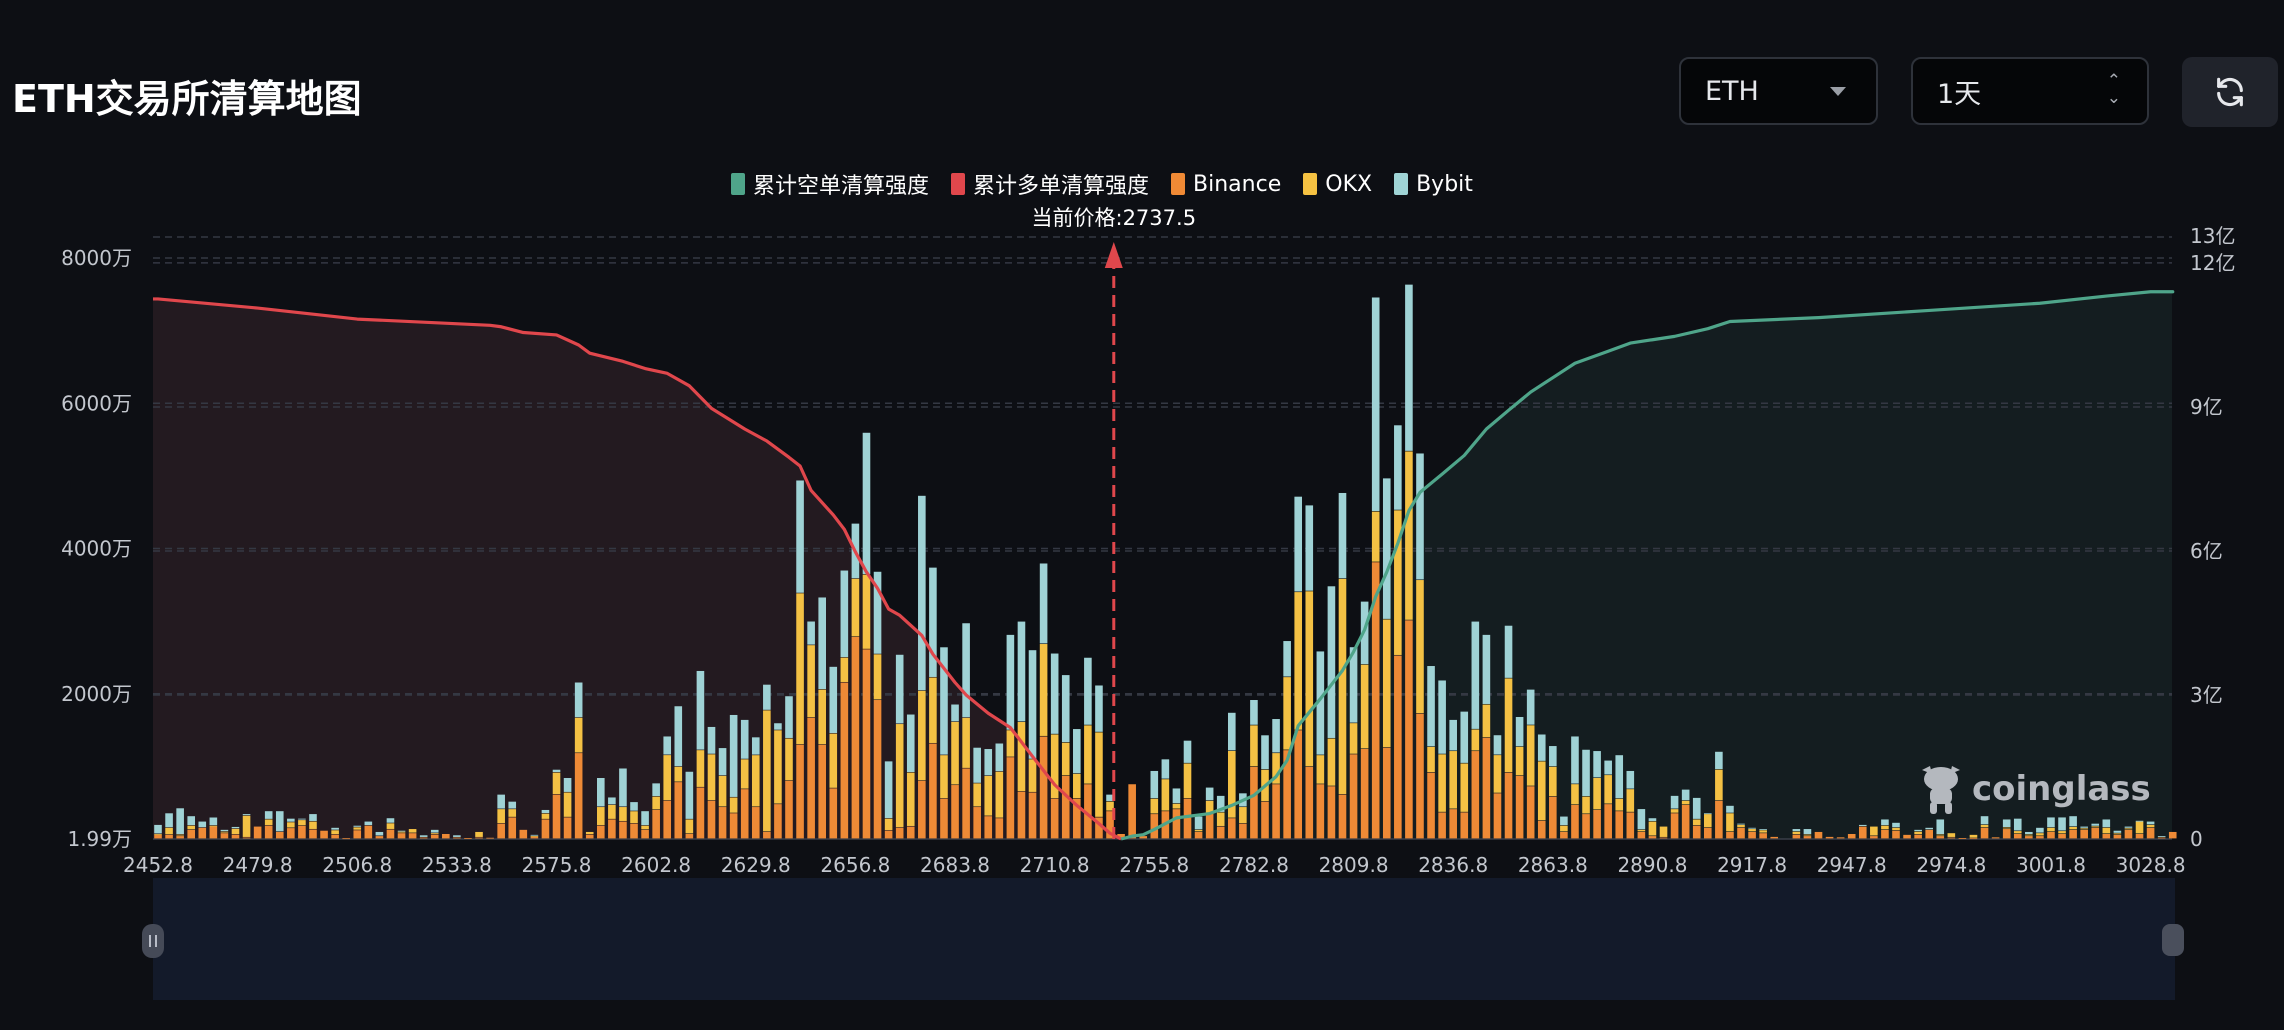  I want to click on symbol-select-value: ETH, so click(1732, 91).